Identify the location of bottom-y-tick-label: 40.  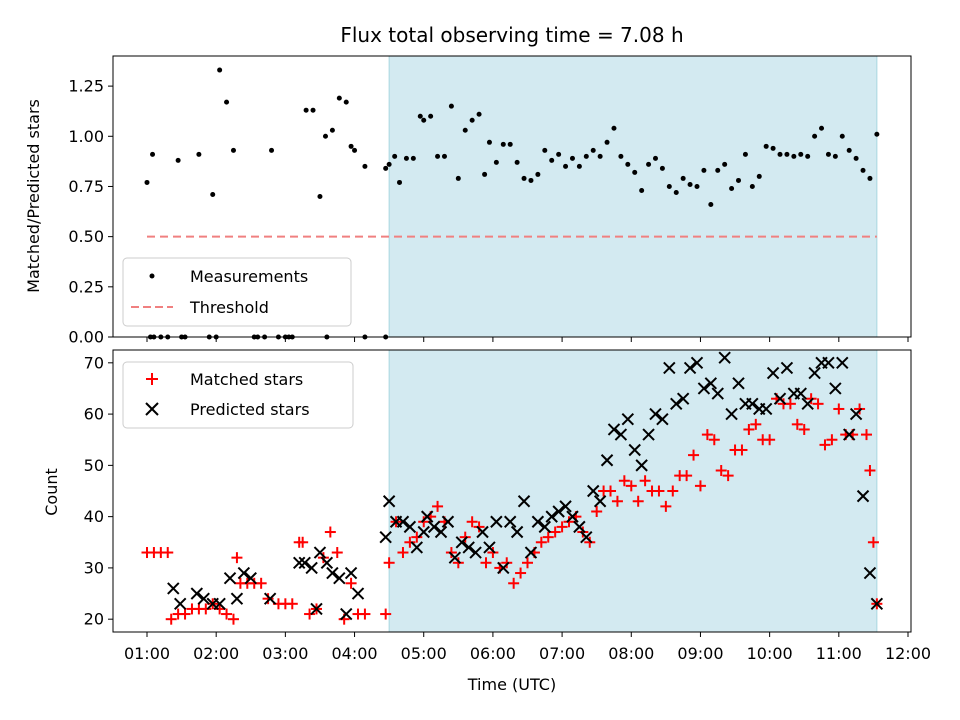
(94, 516).